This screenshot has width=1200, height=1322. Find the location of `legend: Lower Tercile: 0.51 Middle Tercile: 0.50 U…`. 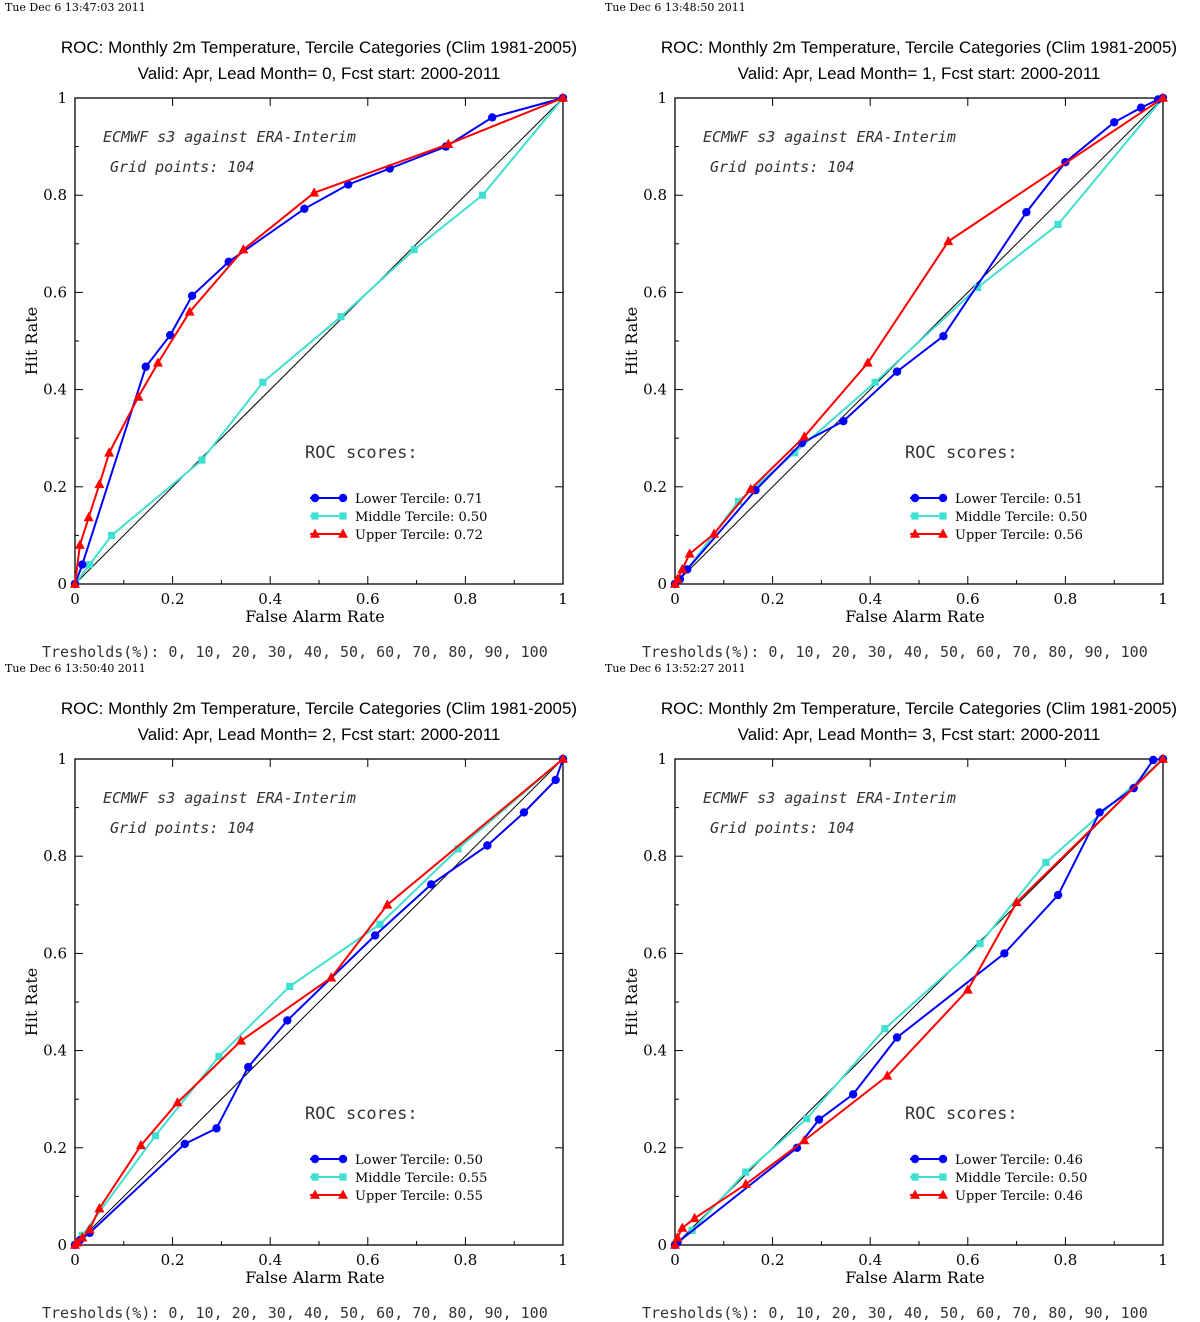

legend: Lower Tercile: 0.51 Middle Tercile: 0.50 U… is located at coordinates (998, 517).